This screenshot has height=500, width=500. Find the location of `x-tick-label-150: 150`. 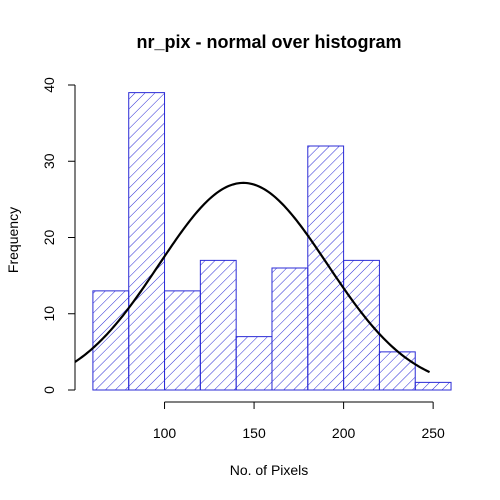

x-tick-label-150: 150 is located at coordinates (254, 433).